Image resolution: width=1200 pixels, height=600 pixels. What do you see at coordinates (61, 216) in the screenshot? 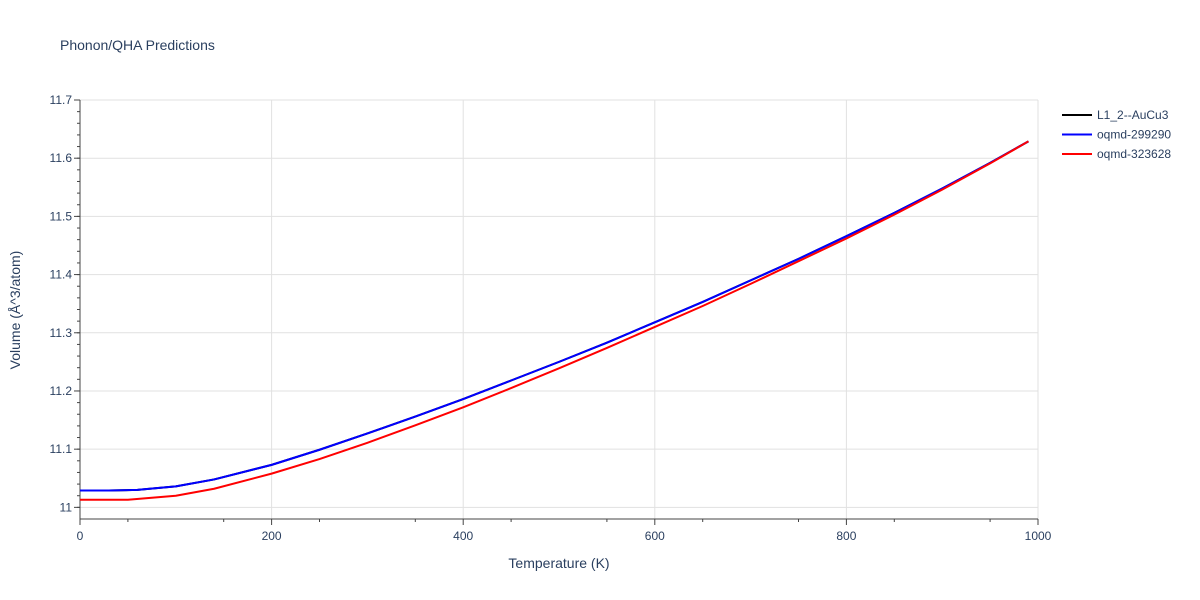
I see `y-tick-label: 11.5` at bounding box center [61, 216].